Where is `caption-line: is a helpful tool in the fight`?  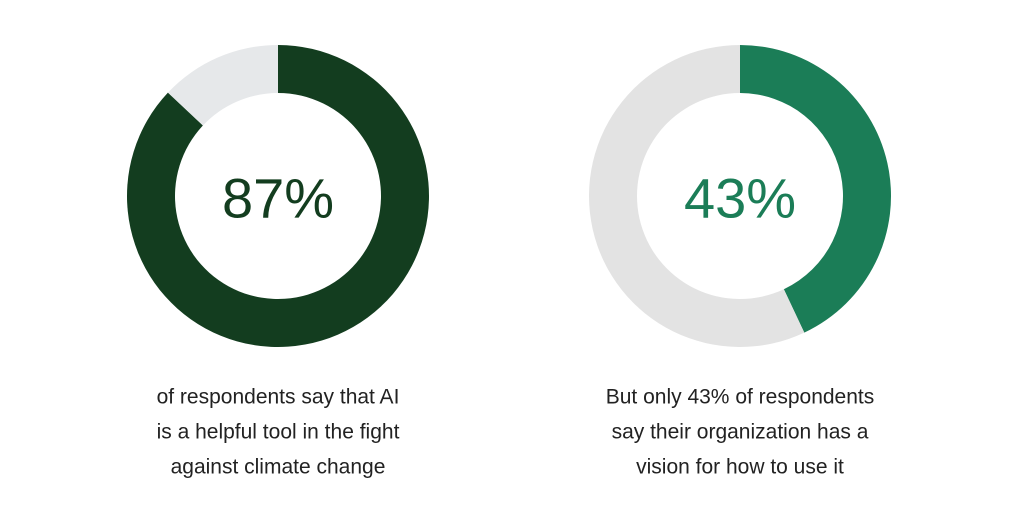
caption-line: is a helpful tool in the fight is located at coordinates (278, 432).